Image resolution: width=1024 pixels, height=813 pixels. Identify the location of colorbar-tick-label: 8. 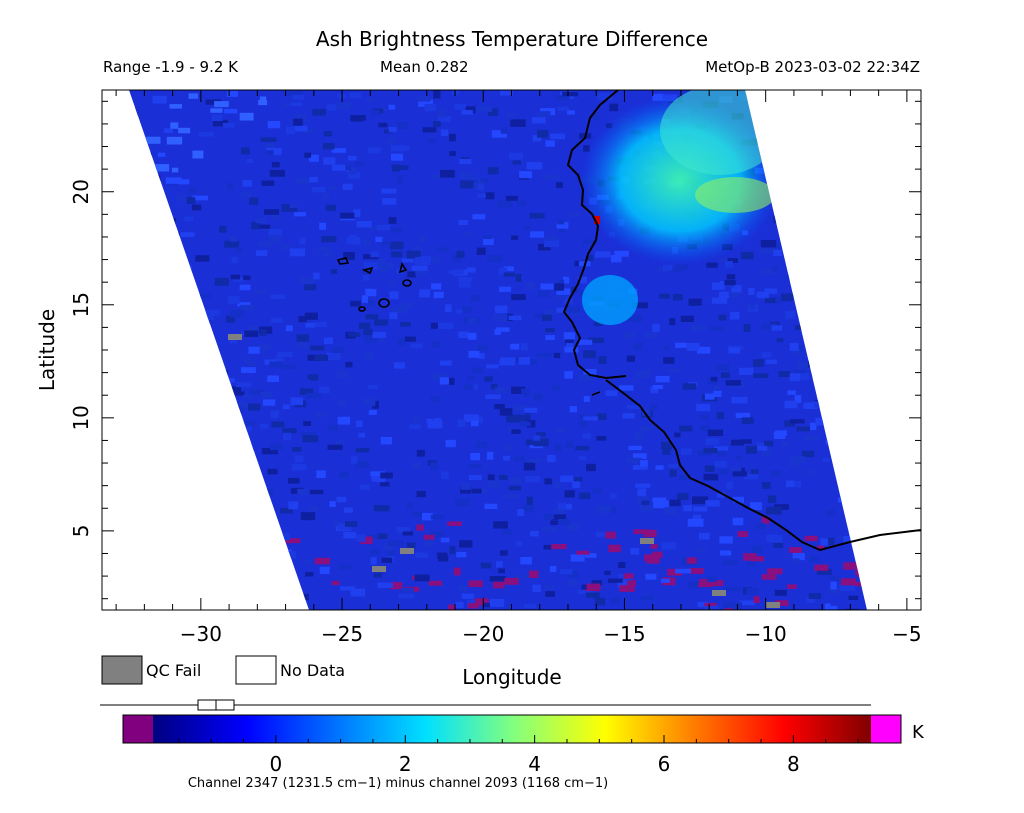
(793, 764).